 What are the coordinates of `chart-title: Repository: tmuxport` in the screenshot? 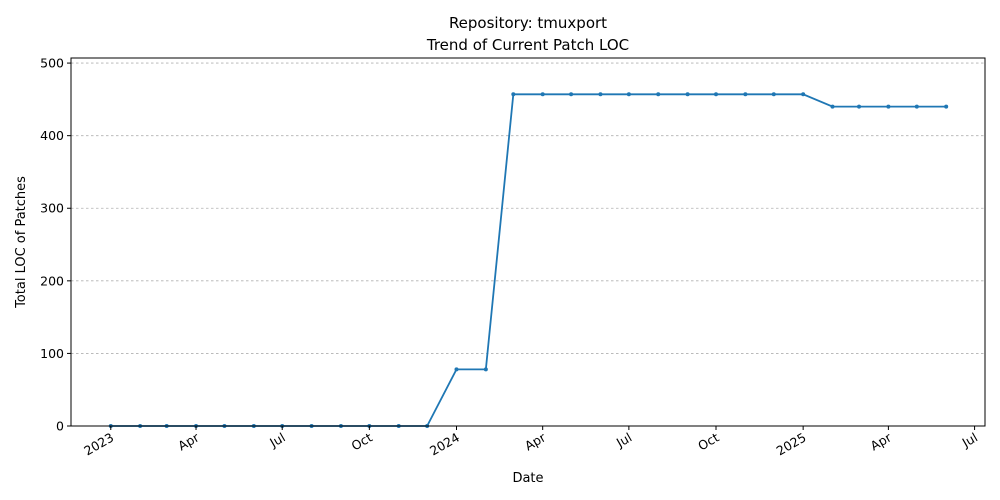 It's located at (528, 23).